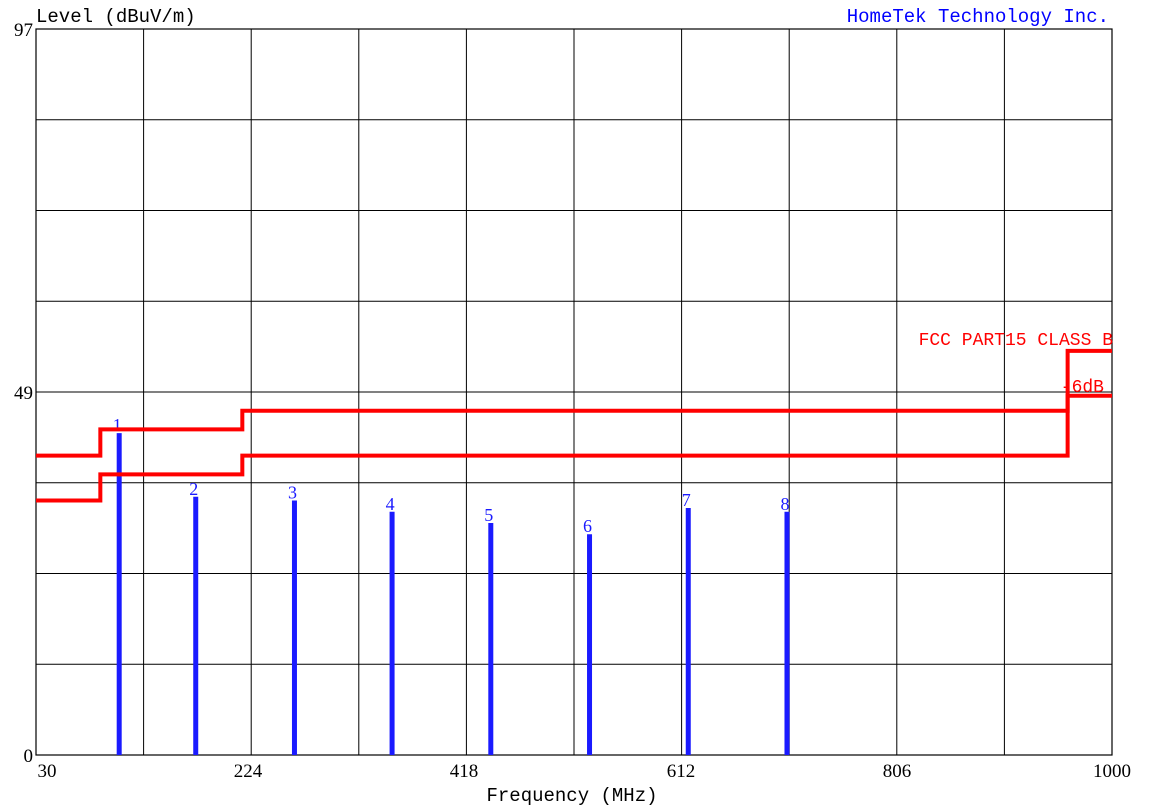 The height and width of the screenshot is (807, 1149). What do you see at coordinates (978, 17) in the screenshot?
I see `brand-label: HomeTek Technology Inc.` at bounding box center [978, 17].